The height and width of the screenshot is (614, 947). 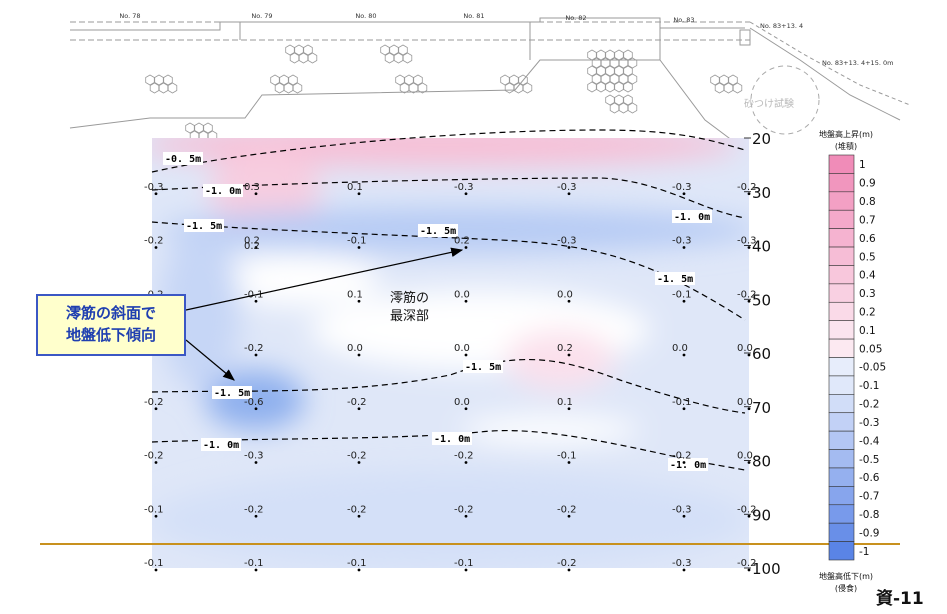 What do you see at coordinates (869, 497) in the screenshot?
I see `legend-level: -0.7` at bounding box center [869, 497].